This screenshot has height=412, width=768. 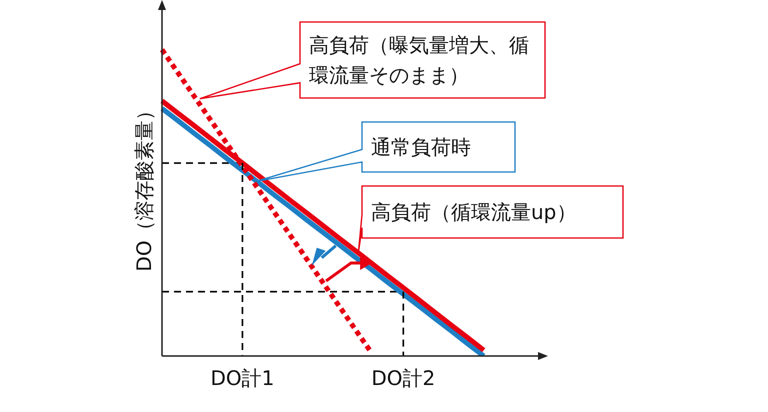 I want to click on y-axis-title: DO（溶存酸素量）, so click(x=144, y=186).